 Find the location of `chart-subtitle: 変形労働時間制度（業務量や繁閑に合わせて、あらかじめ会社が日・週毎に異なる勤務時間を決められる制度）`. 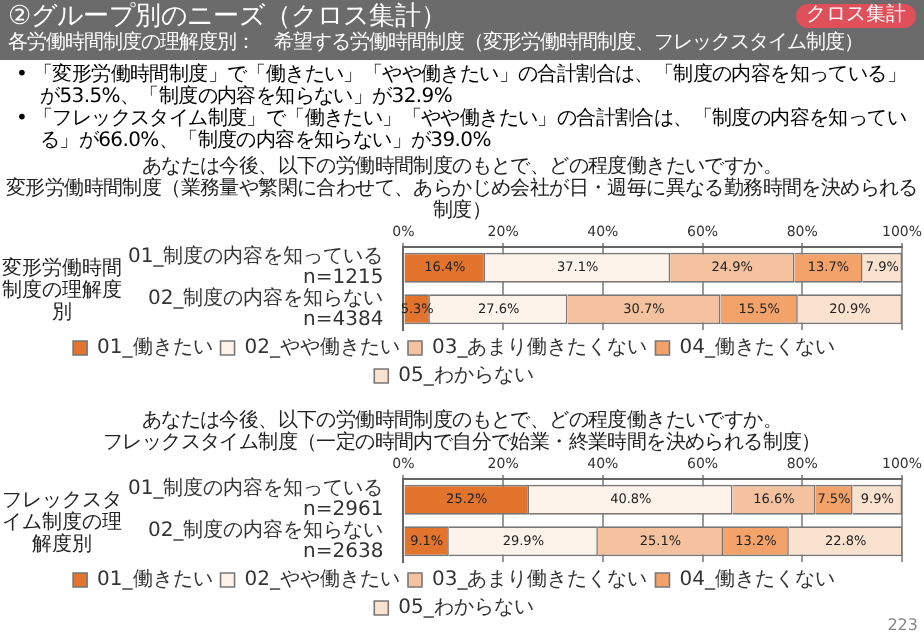

chart-subtitle: 変形労働時間制度（業務量や繁閑に合わせて、あらかじめ会社が日・週毎に異なる勤務時間を決められる制度） is located at coordinates (462, 200).